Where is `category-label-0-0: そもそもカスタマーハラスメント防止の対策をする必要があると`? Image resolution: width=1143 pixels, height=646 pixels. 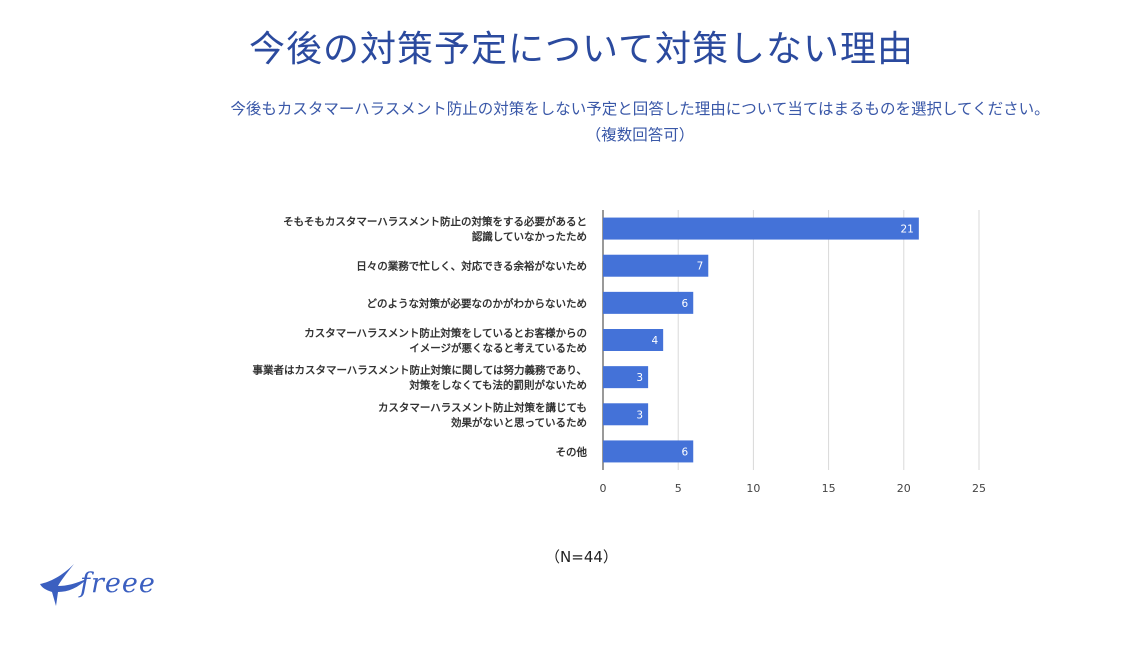
category-label-0-0: そもそもカスタマーハラスメント防止の対策をする必要があると is located at coordinates (435, 221).